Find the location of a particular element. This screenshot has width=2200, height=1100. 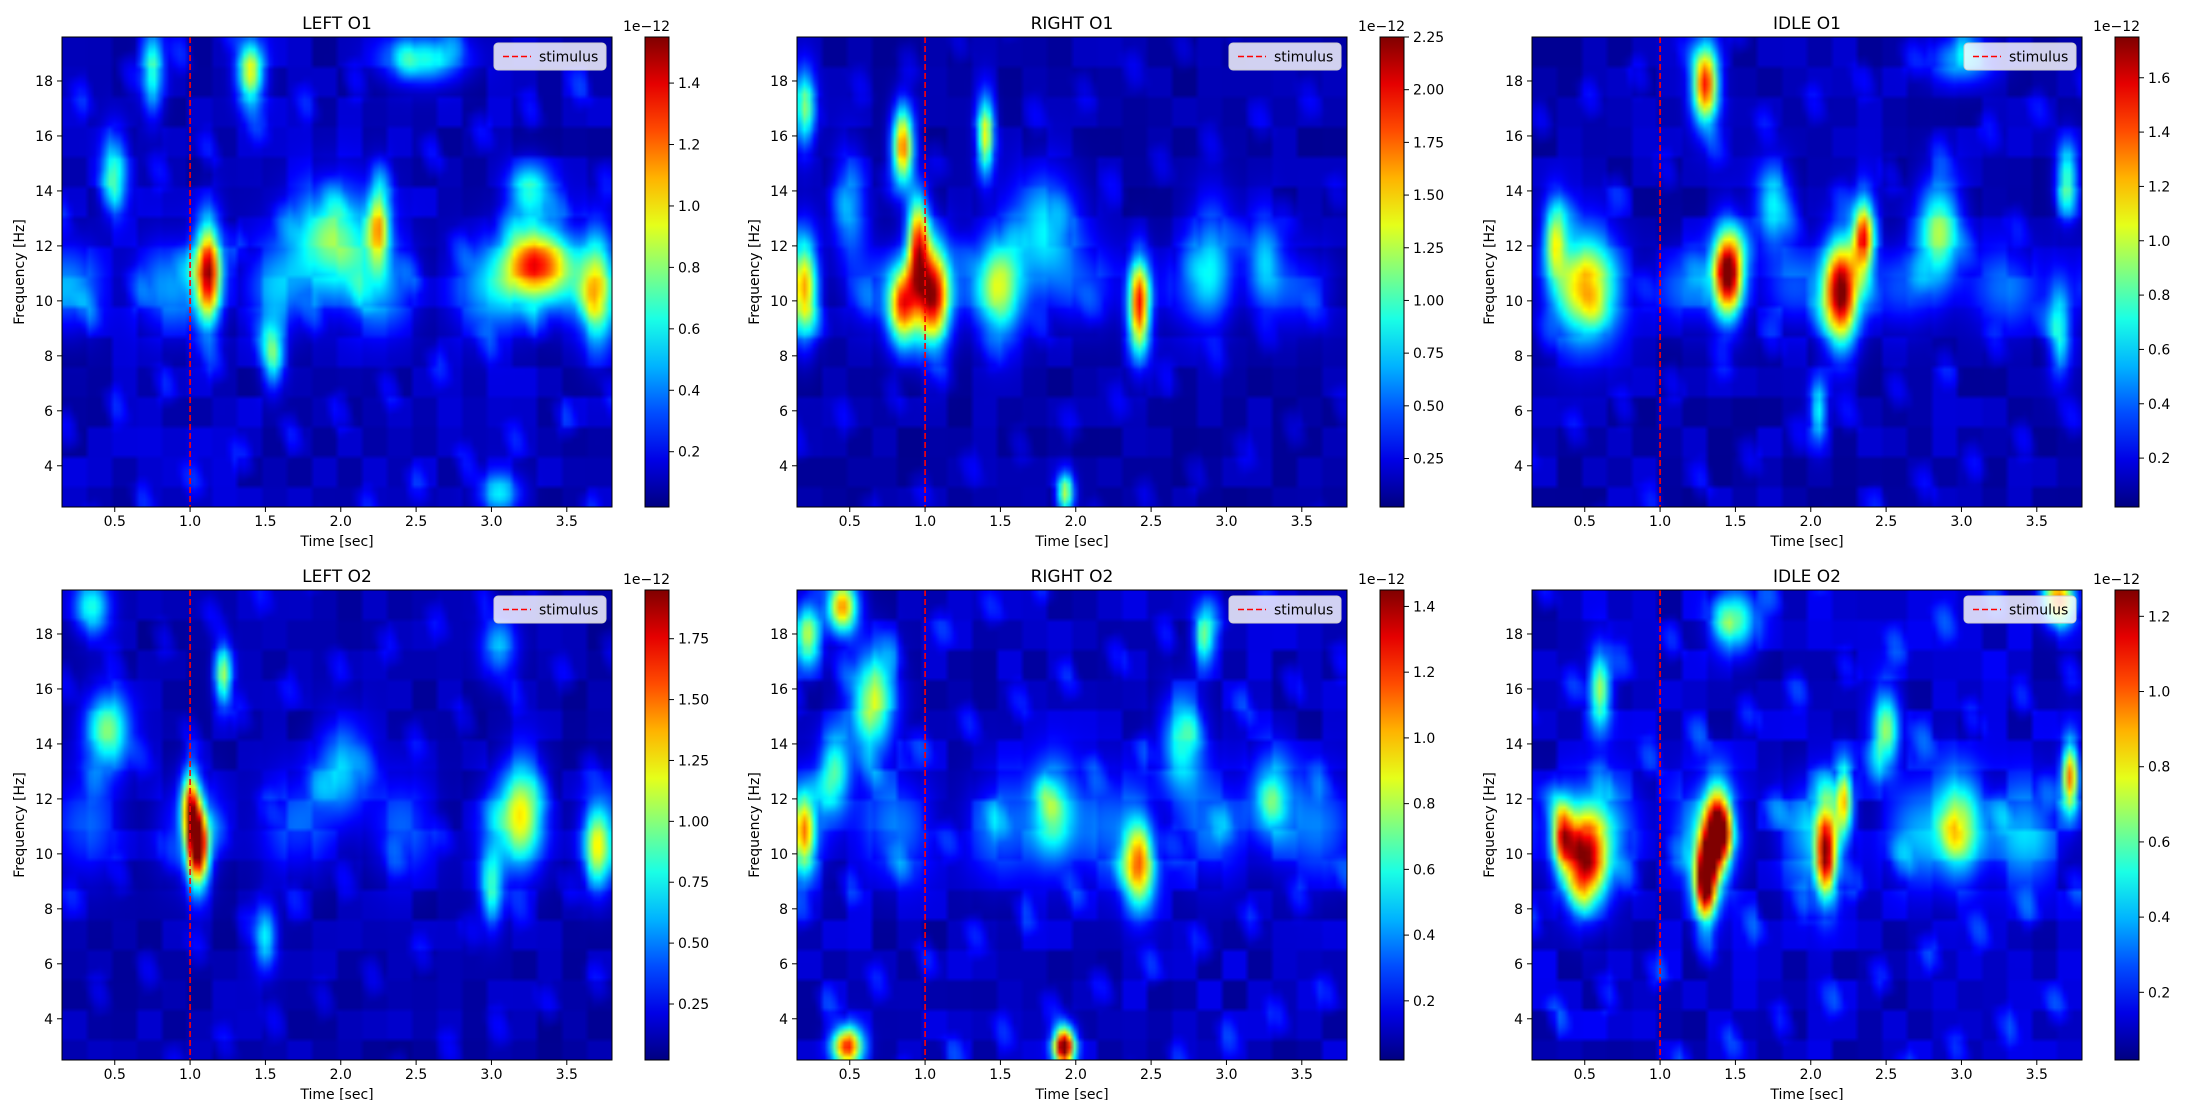

colorbar-tick-label: 2.00 is located at coordinates (1428, 91).